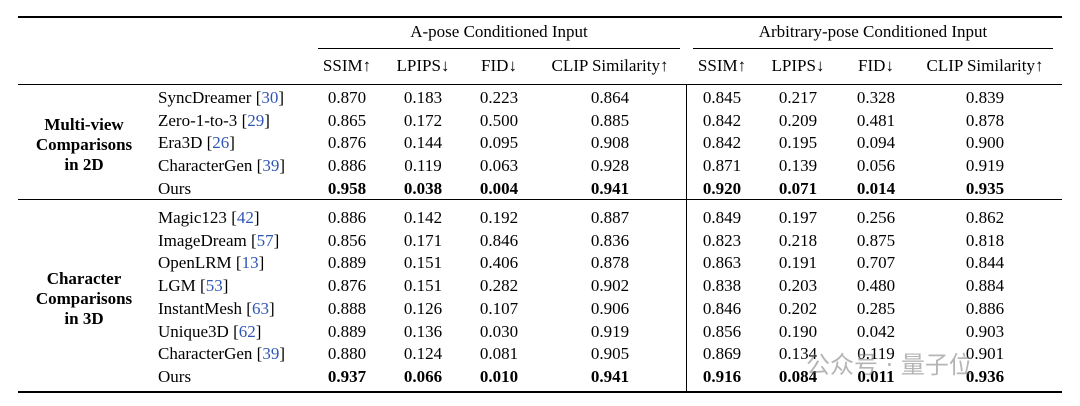 The width and height of the screenshot is (1080, 406). I want to click on method-name: ImageDream [57], so click(219, 240).